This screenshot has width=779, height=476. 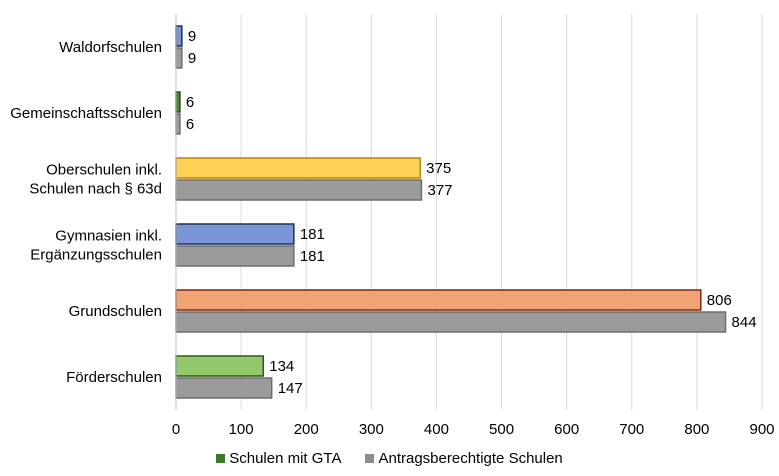 I want to click on category-label: Förderschulen, so click(x=114, y=377).